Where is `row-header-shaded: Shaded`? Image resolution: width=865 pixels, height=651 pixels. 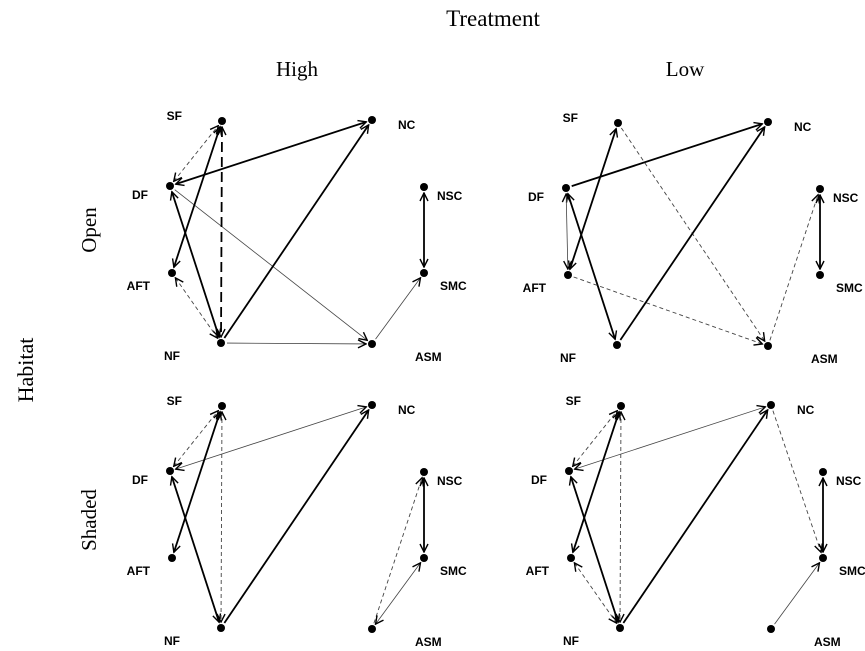
row-header-shaded: Shaded is located at coordinates (89, 520).